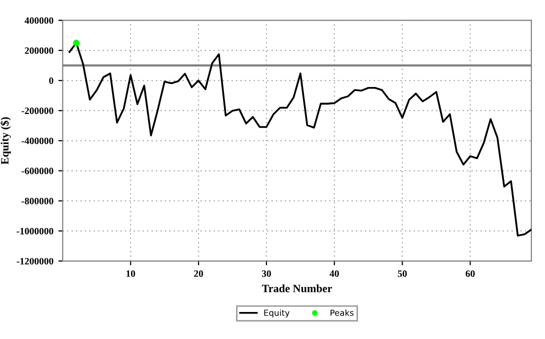 This screenshot has height=339, width=545. What do you see at coordinates (38, 201) in the screenshot?
I see `y-tick-label: -800000` at bounding box center [38, 201].